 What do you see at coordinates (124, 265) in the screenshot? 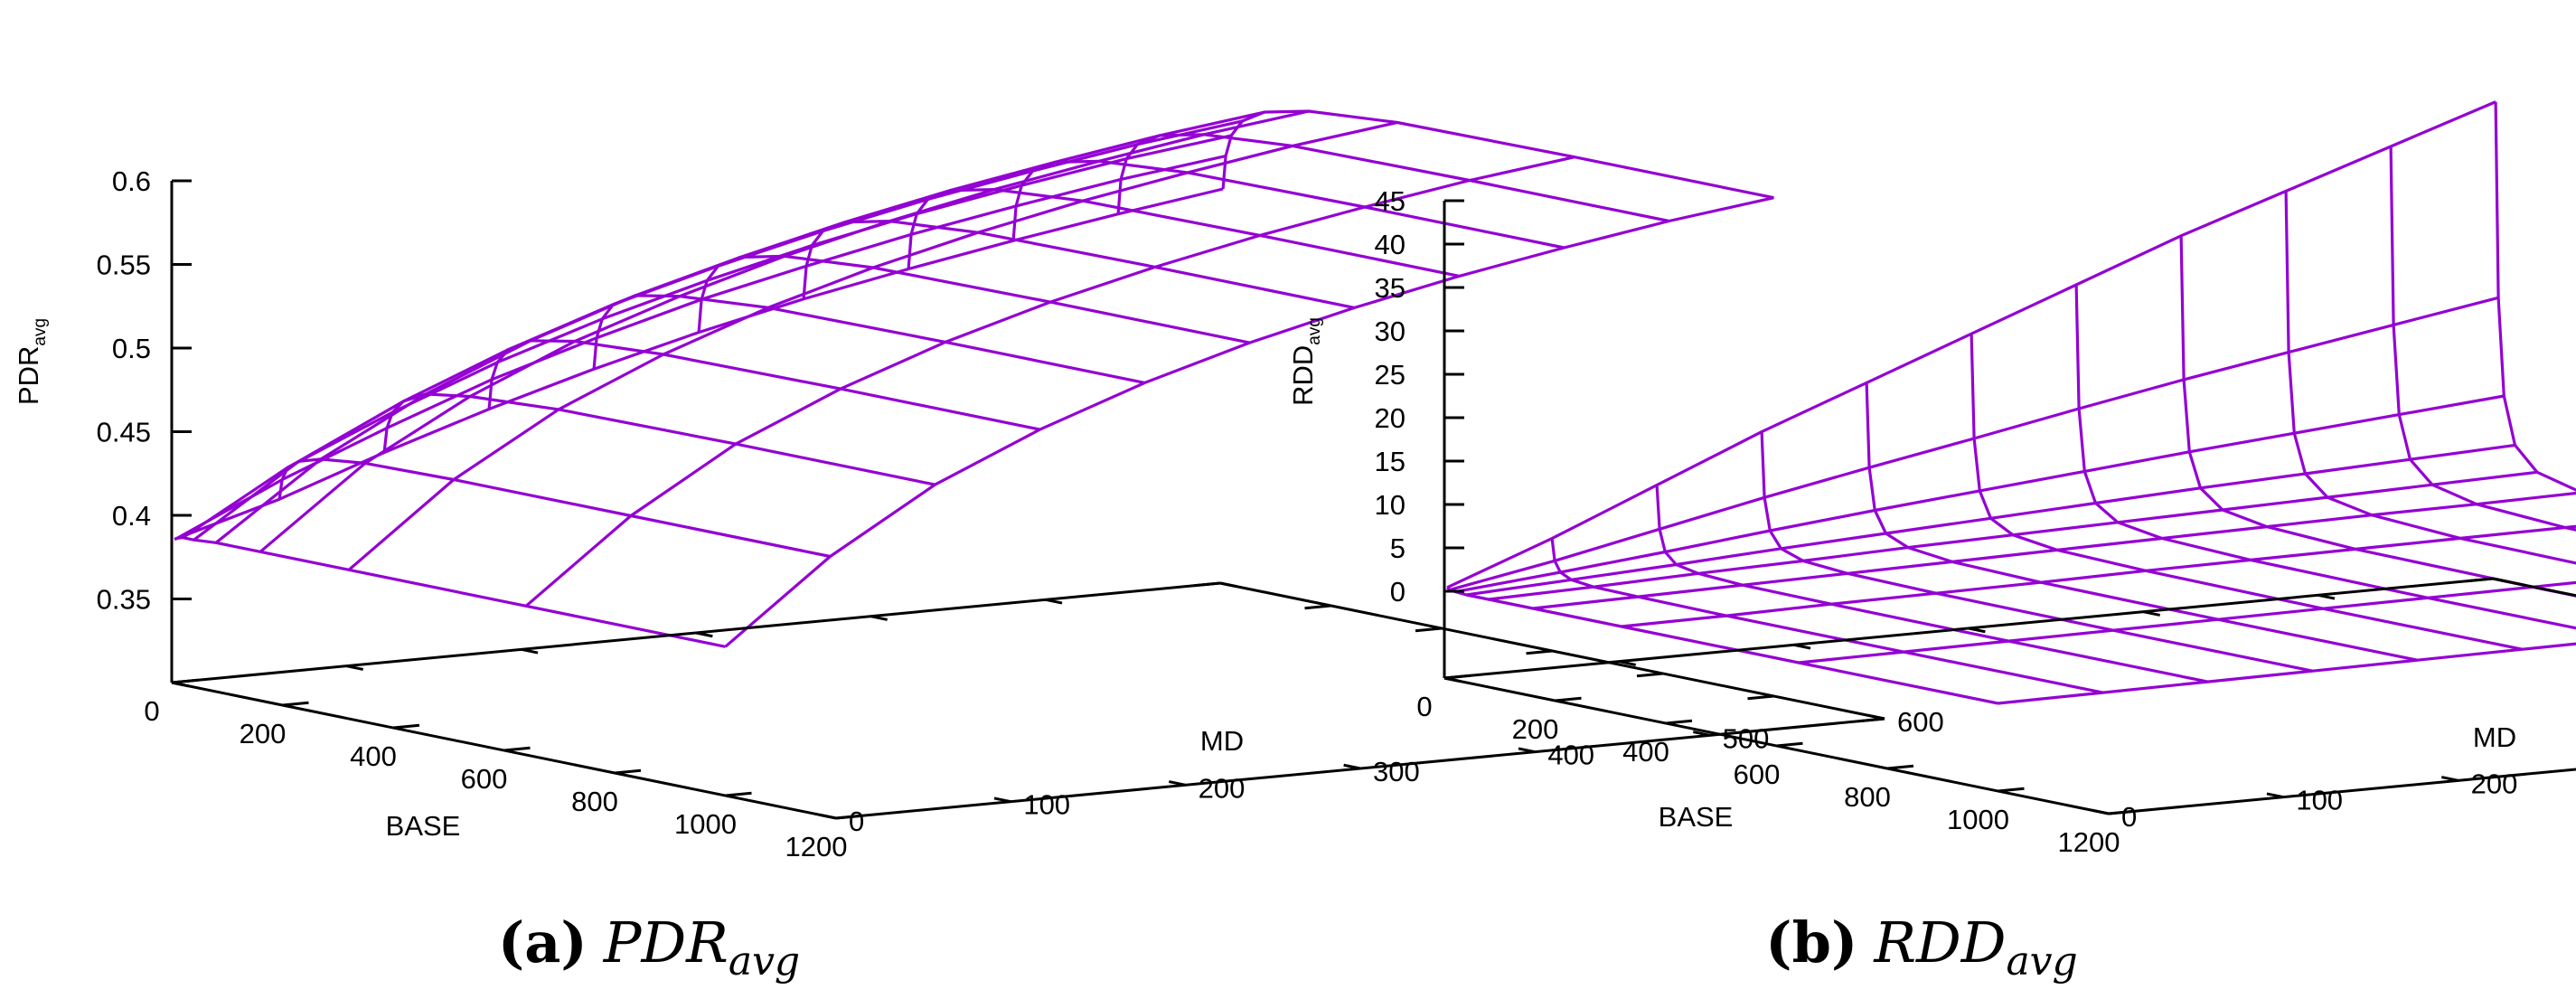
I see `panel-a-z-tick-label: 0.55` at bounding box center [124, 265].